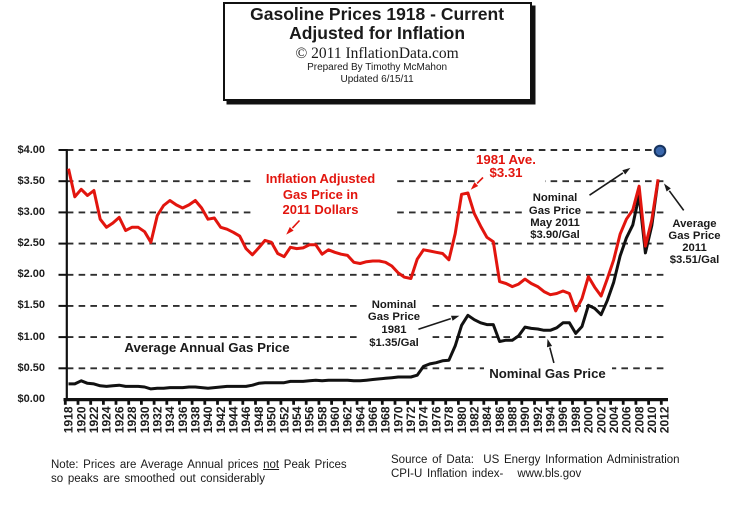 Image resolution: width=751 pixels, height=512 pixels. What do you see at coordinates (246, 419) in the screenshot?
I see `svg-text: 1946` at bounding box center [246, 419].